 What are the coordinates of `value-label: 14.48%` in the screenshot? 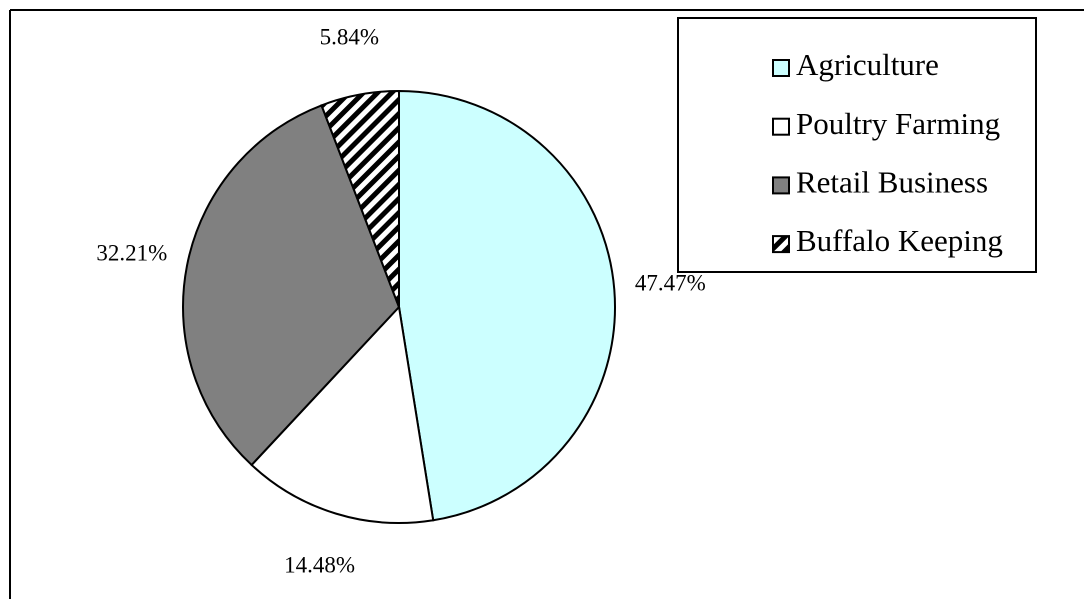 It's located at (319, 565).